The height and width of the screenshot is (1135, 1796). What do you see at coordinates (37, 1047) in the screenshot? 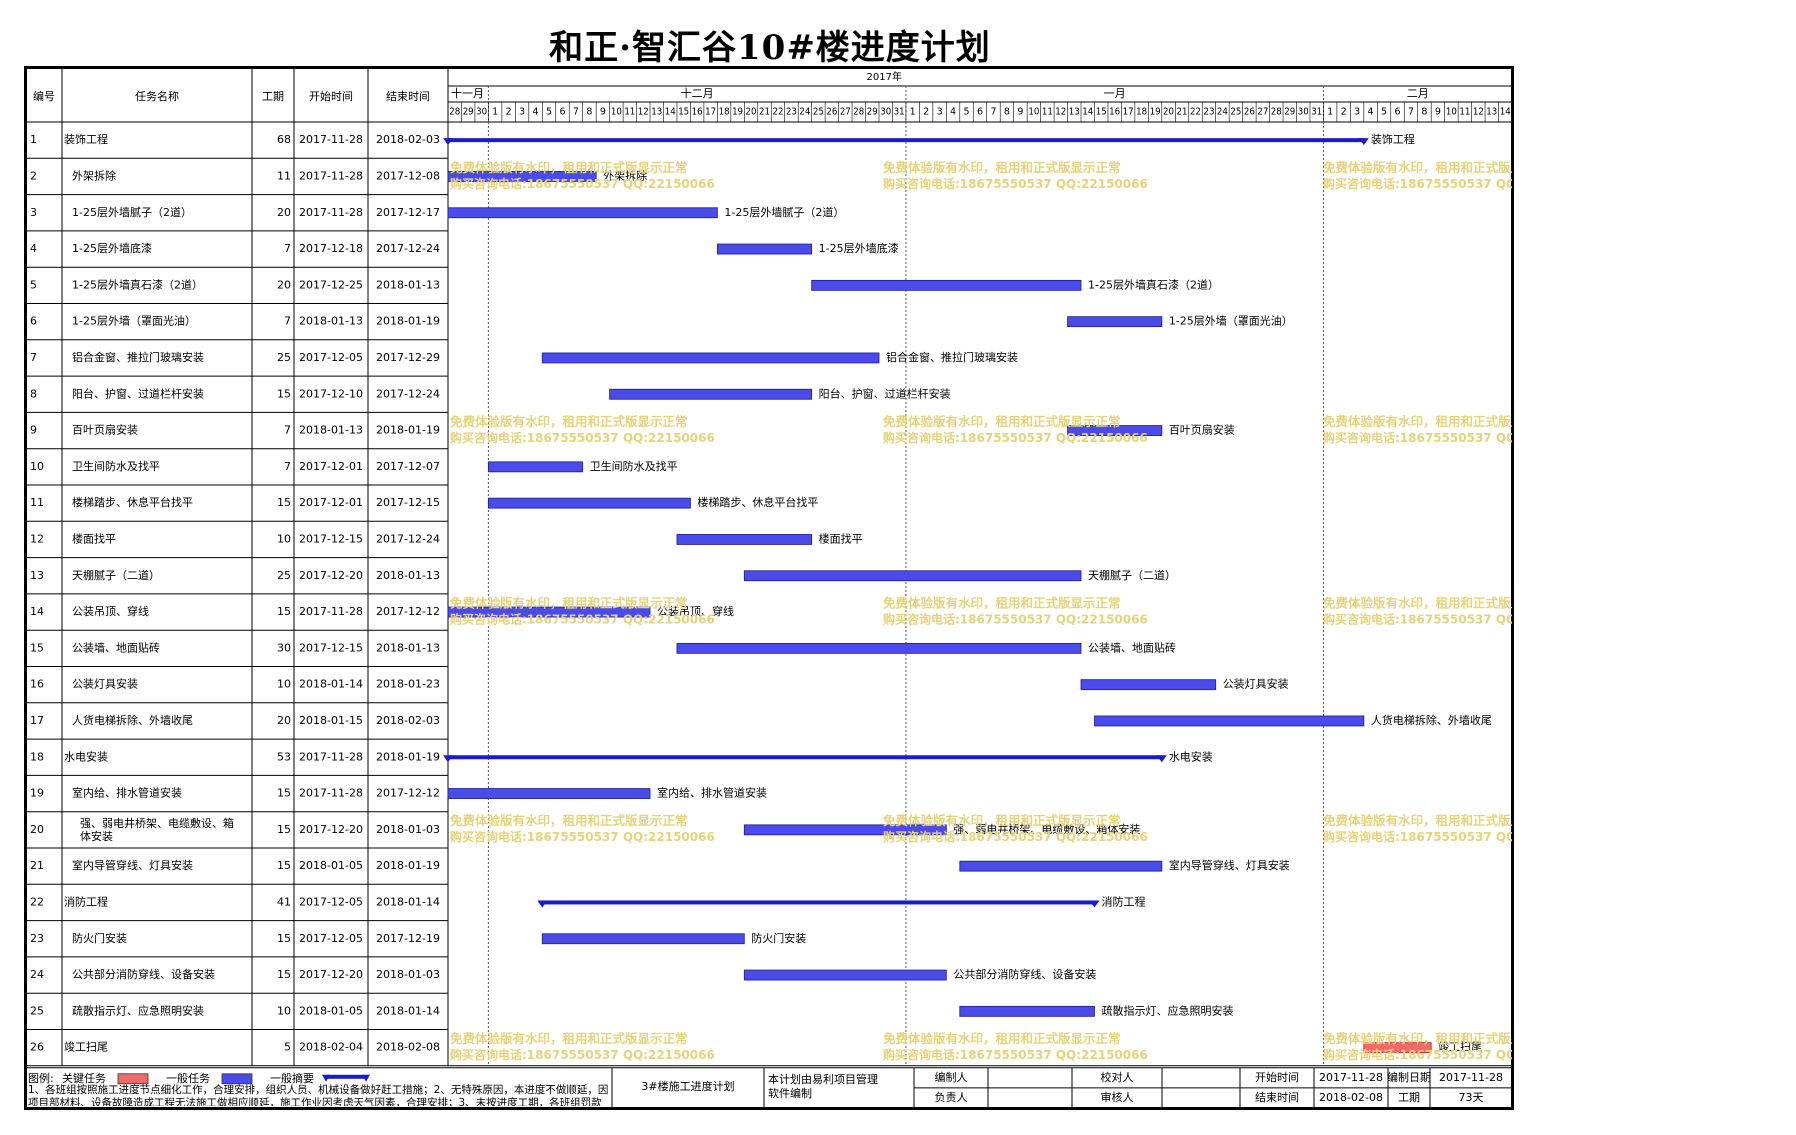
I see `task-id: 26` at bounding box center [37, 1047].